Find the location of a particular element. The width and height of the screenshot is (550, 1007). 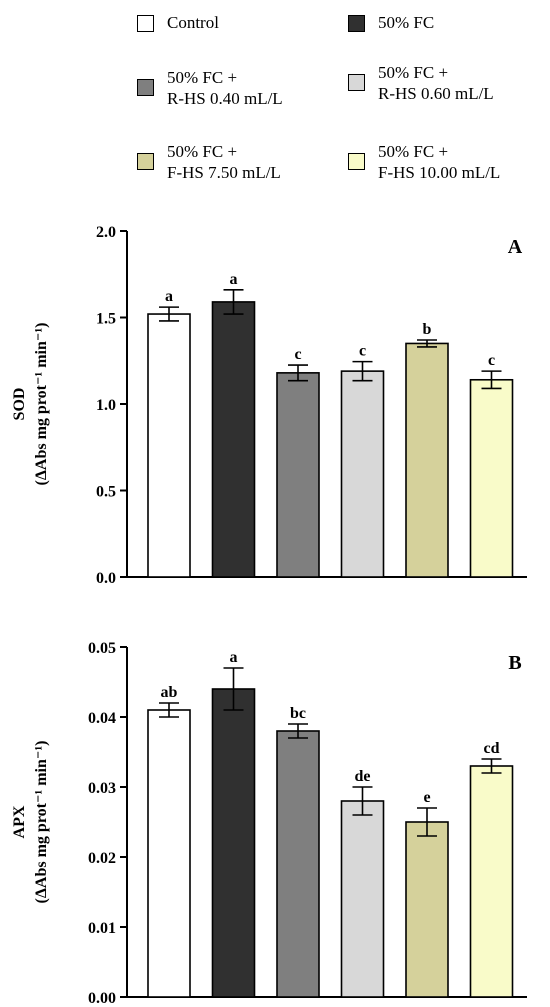

y-tick-label: 1.0 is located at coordinates (106, 405).